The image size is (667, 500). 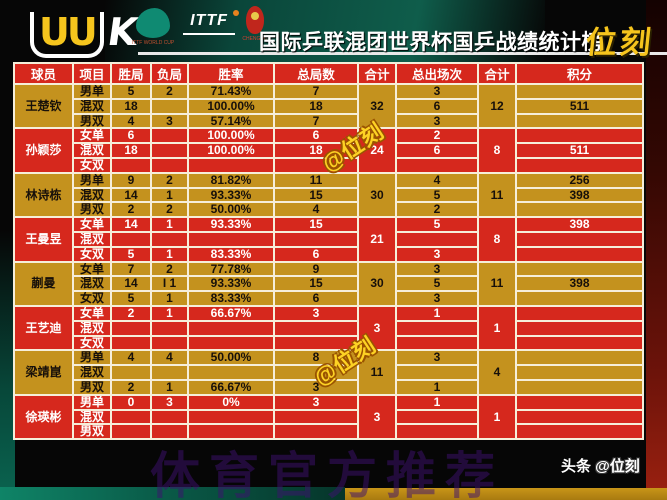 What do you see at coordinates (92, 402) in the screenshot?
I see `cell-event: 男单` at bounding box center [92, 402].